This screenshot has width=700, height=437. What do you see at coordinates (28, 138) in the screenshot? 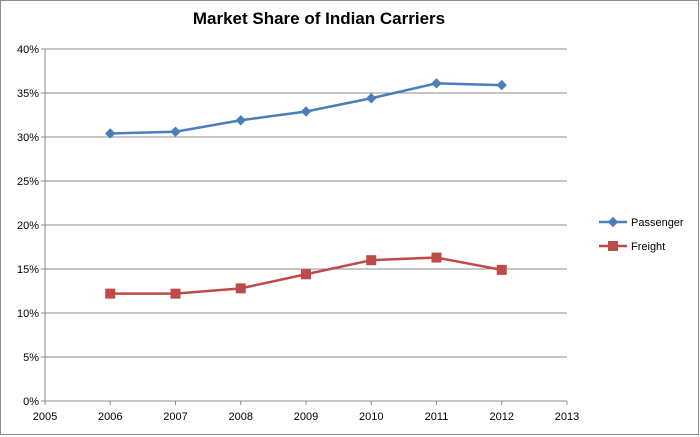
I see `y-tick-label: 30%` at bounding box center [28, 138].